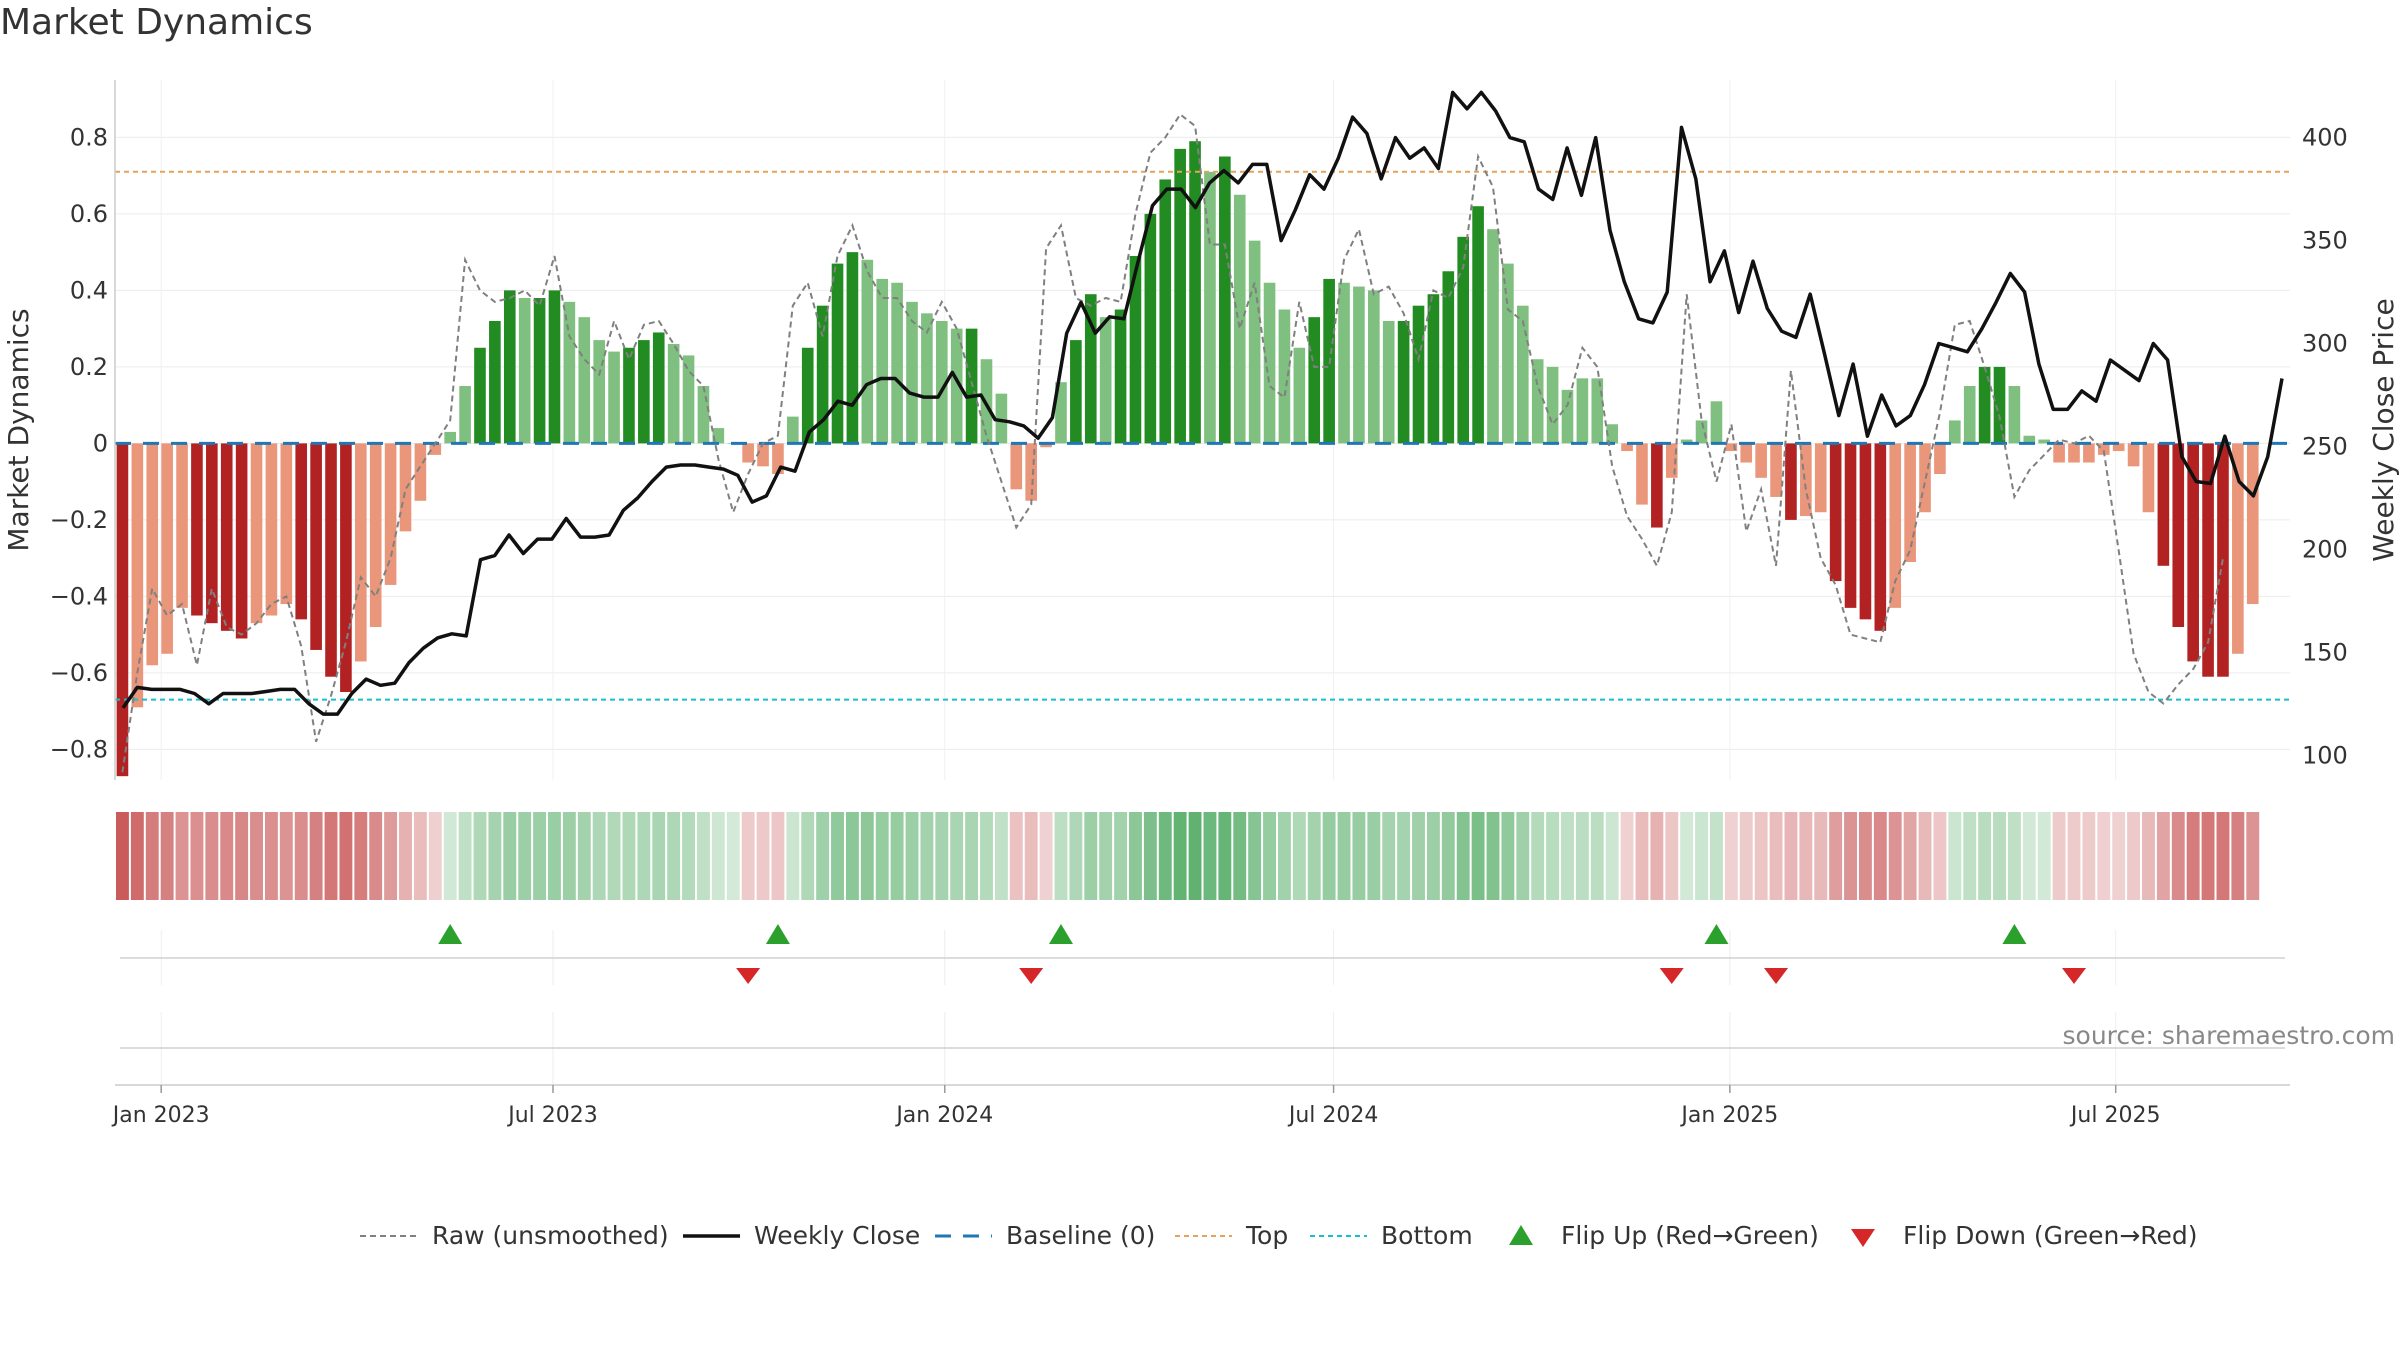  What do you see at coordinates (2325, 652) in the screenshot?
I see `y-right-tick-label: 150` at bounding box center [2325, 652].